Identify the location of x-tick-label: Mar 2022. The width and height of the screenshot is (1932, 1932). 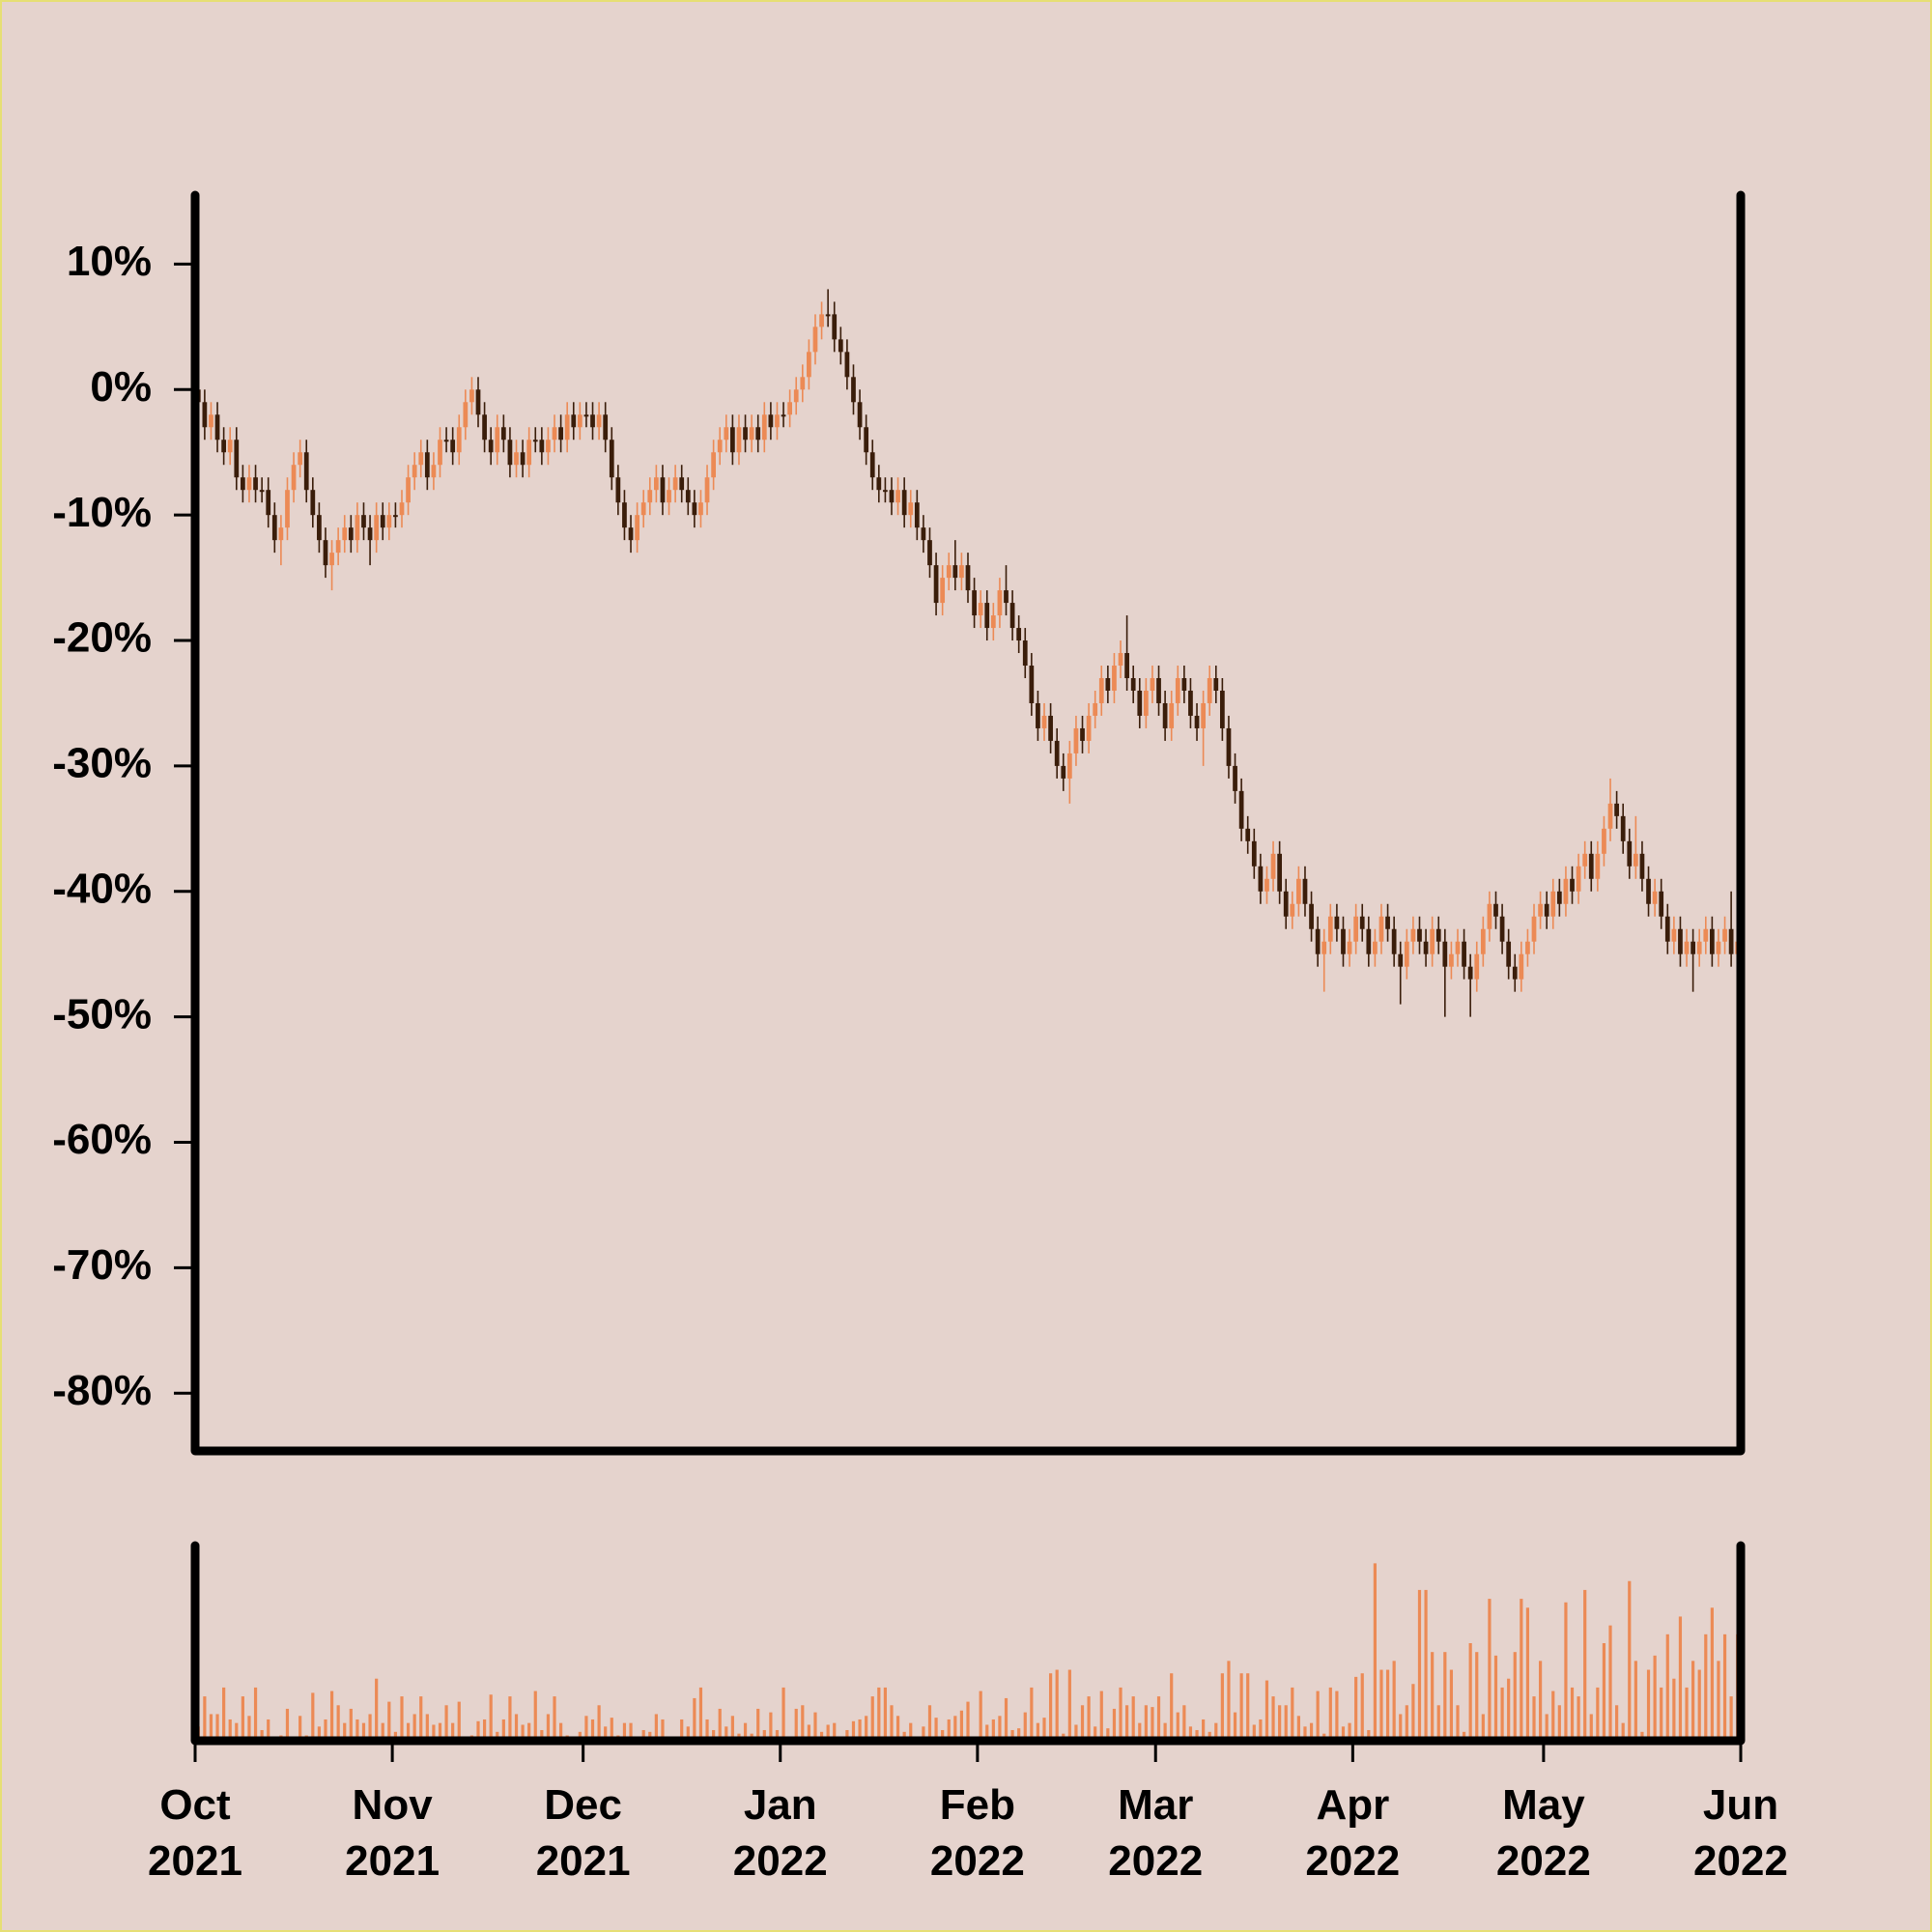
(1156, 1833).